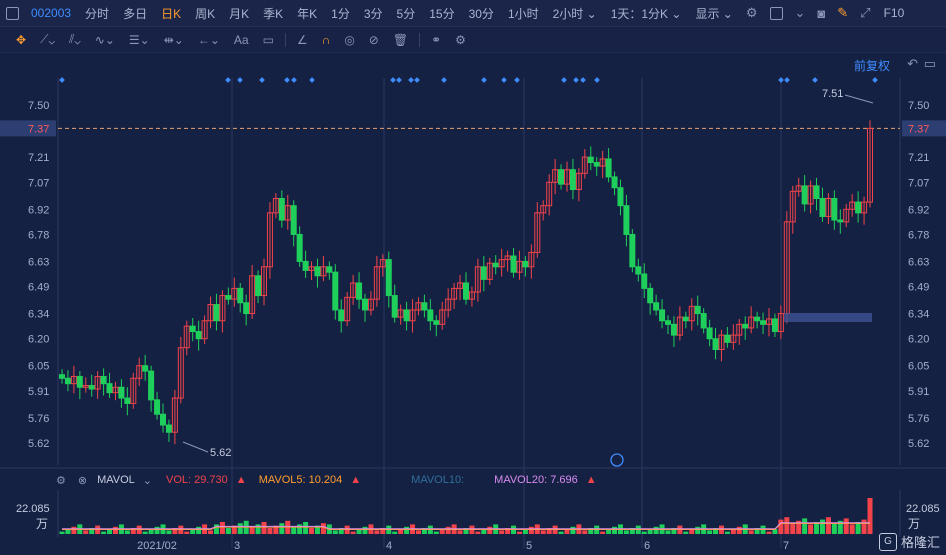 The image size is (946, 555). I want to click on price-label-left: 5.62, so click(38, 444).